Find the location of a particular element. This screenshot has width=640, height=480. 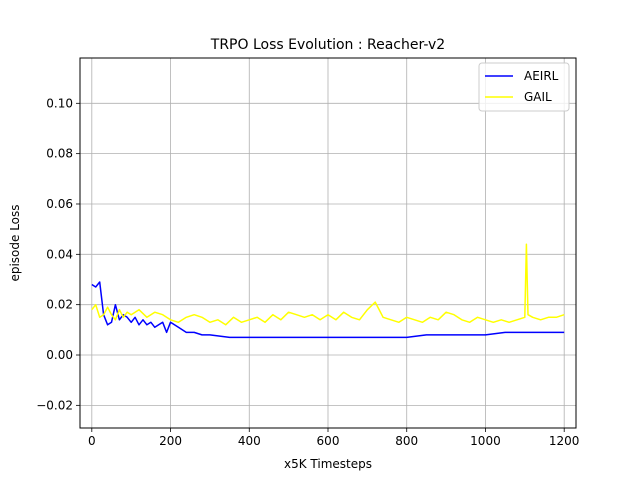

y-tick-label: 0.02 is located at coordinates (59, 305).